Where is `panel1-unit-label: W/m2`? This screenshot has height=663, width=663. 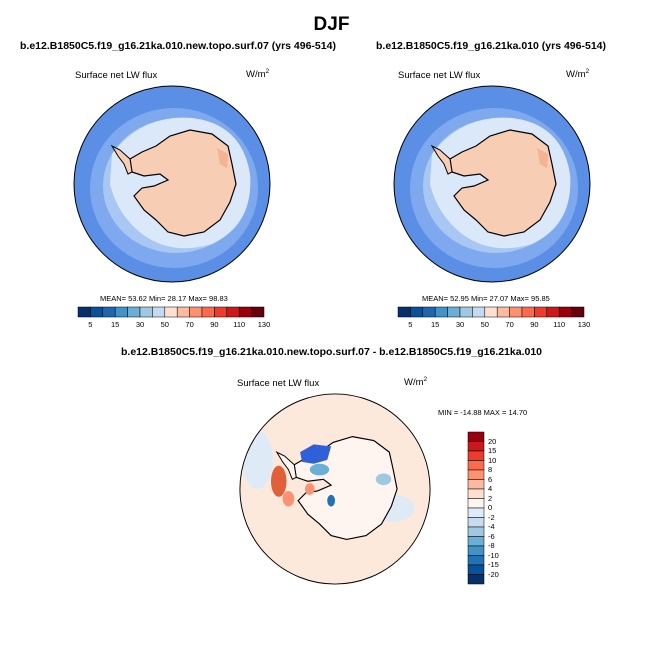
panel1-unit-label: W/m2 is located at coordinates (258, 74).